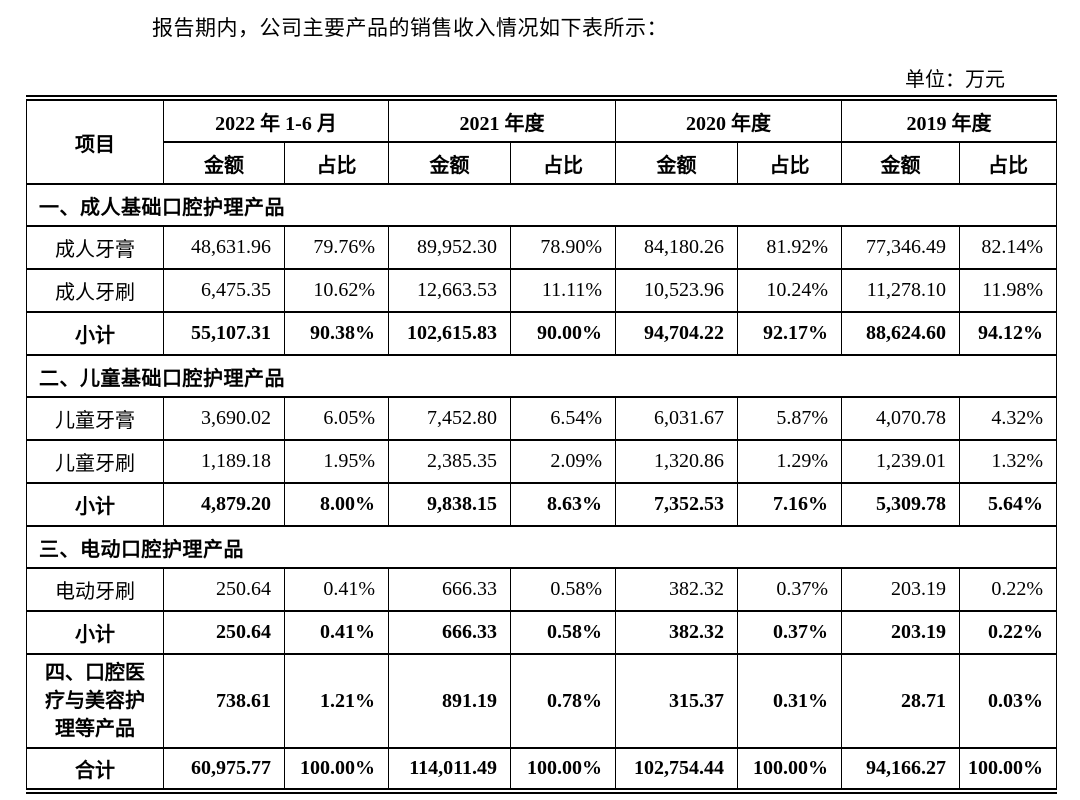  I want to click on ratio-cell: 11.98%, so click(1008, 290).